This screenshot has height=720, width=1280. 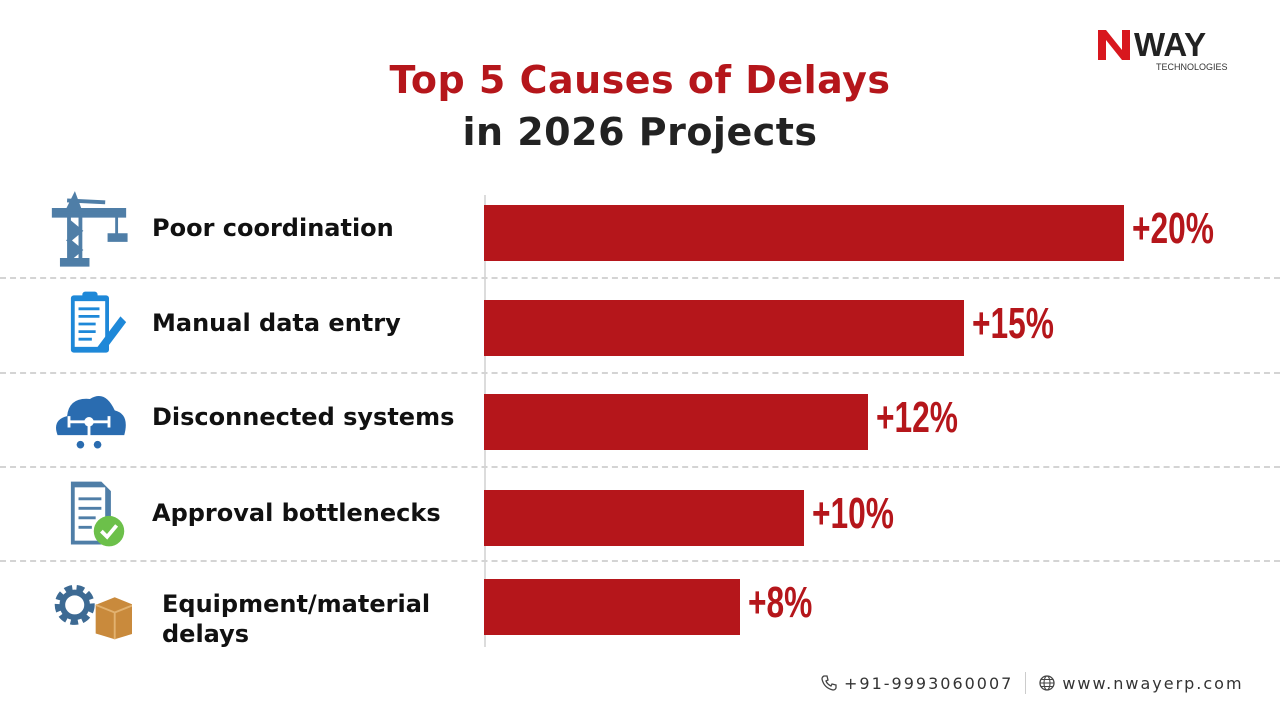 I want to click on value-label: +12%, so click(x=917, y=417).